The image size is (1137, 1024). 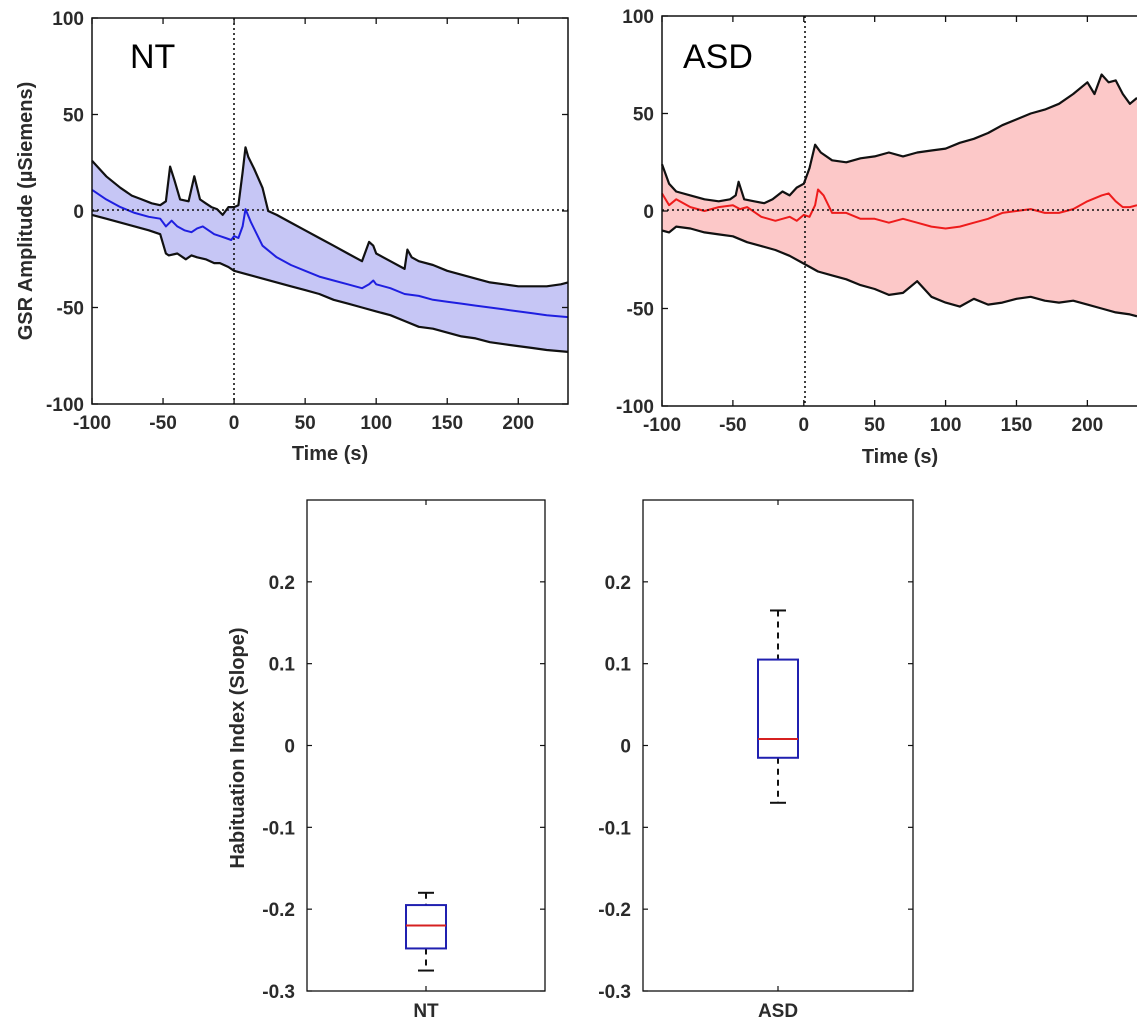 I want to click on box-marks-nt: 0.2 0.1 0 -0.1 -0.2 -0.3 NT, so click(x=403, y=761).